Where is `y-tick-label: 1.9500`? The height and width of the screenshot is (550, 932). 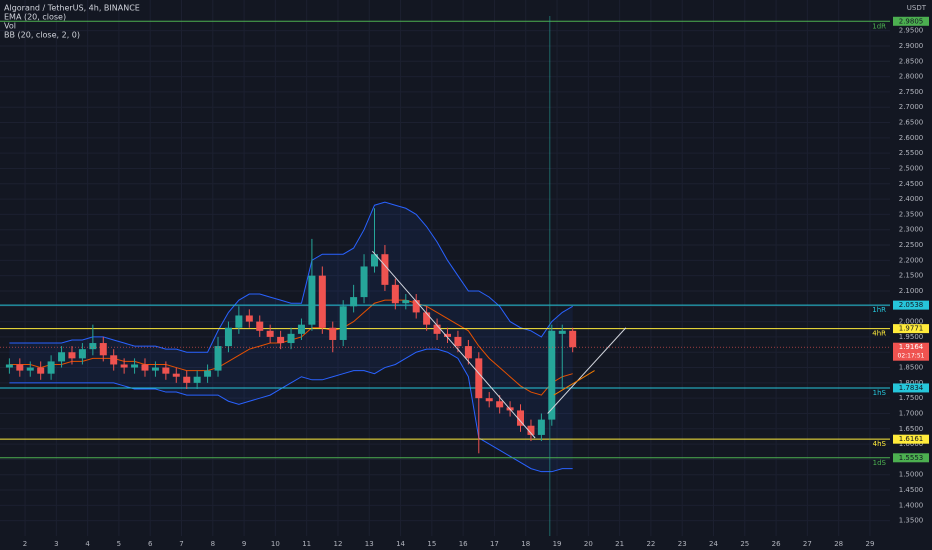
y-tick-label: 1.9500 is located at coordinates (911, 337).